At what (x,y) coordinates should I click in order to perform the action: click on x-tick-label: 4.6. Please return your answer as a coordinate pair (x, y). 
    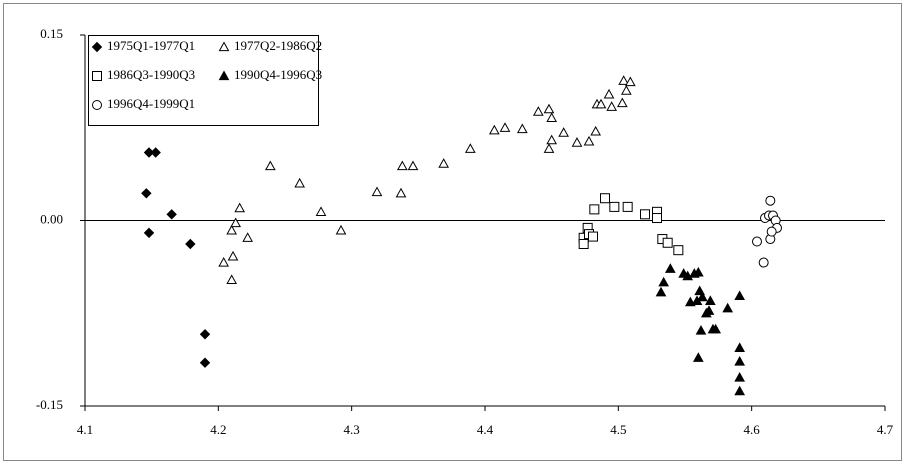
    Looking at the image, I should click on (752, 429).